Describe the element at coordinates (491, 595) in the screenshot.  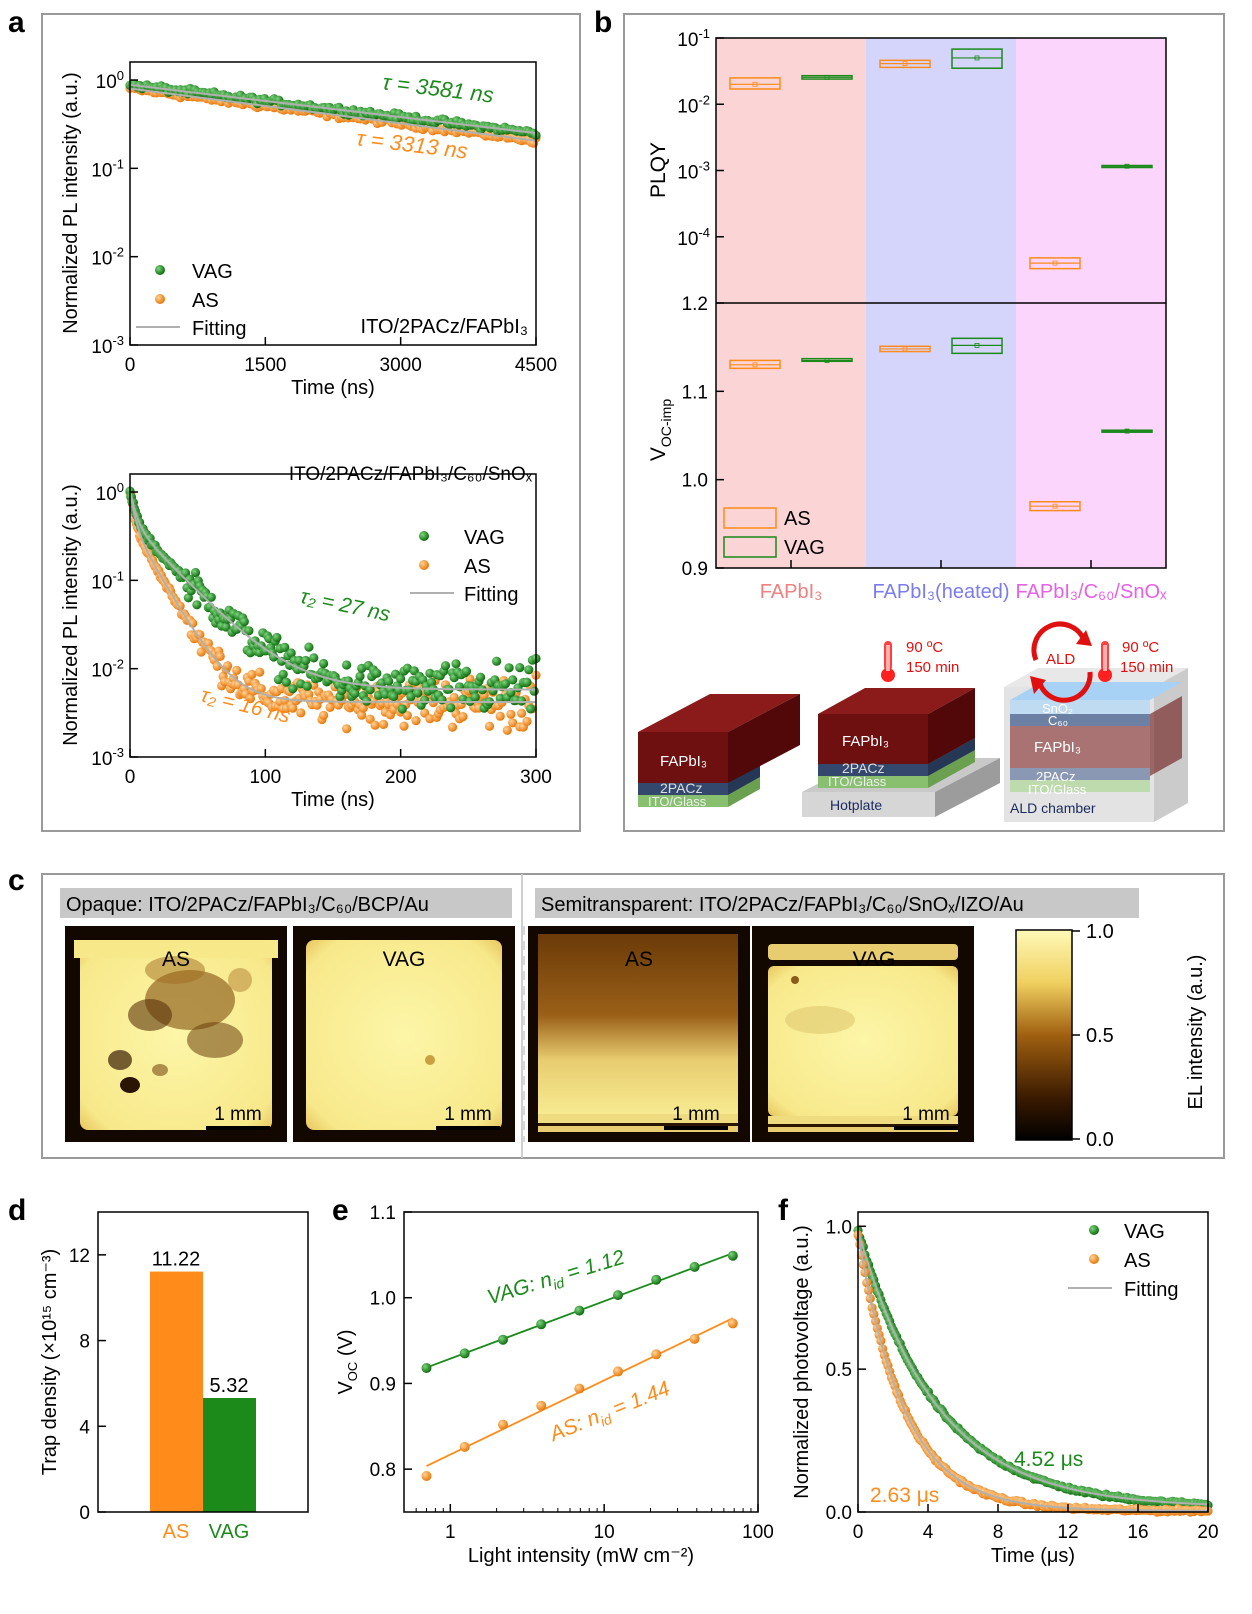
I see `panel-a-bottom-legend-fit: Fitting` at that location.